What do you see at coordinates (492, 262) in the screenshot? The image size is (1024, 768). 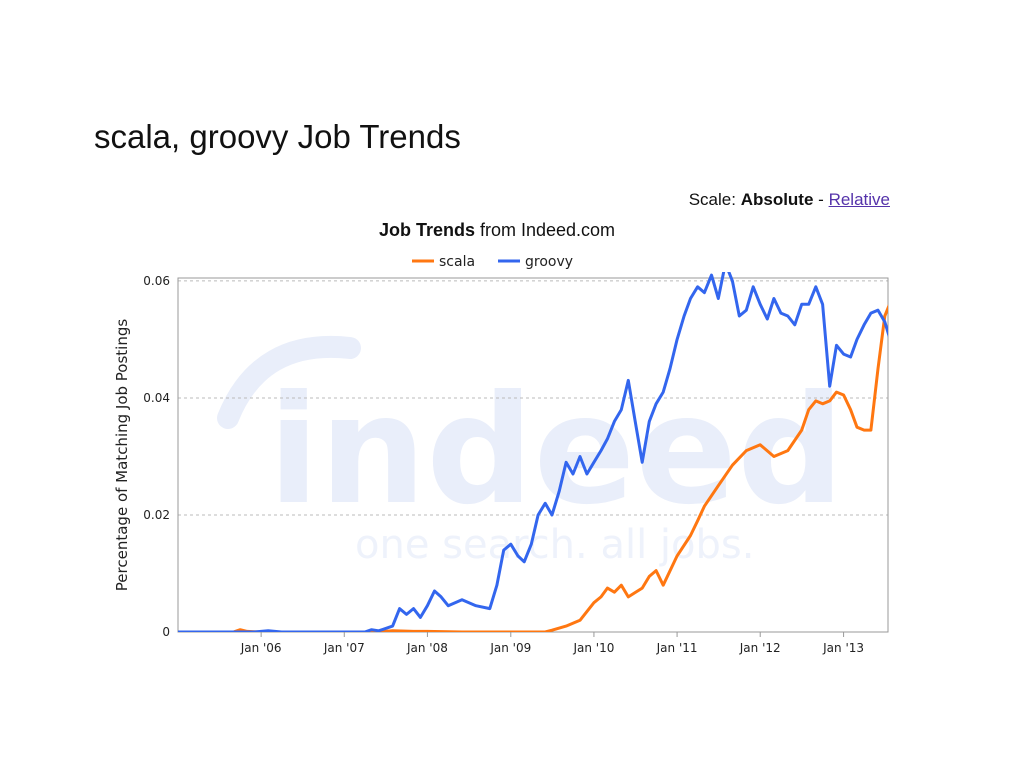 I see `legend: scala groovy` at bounding box center [492, 262].